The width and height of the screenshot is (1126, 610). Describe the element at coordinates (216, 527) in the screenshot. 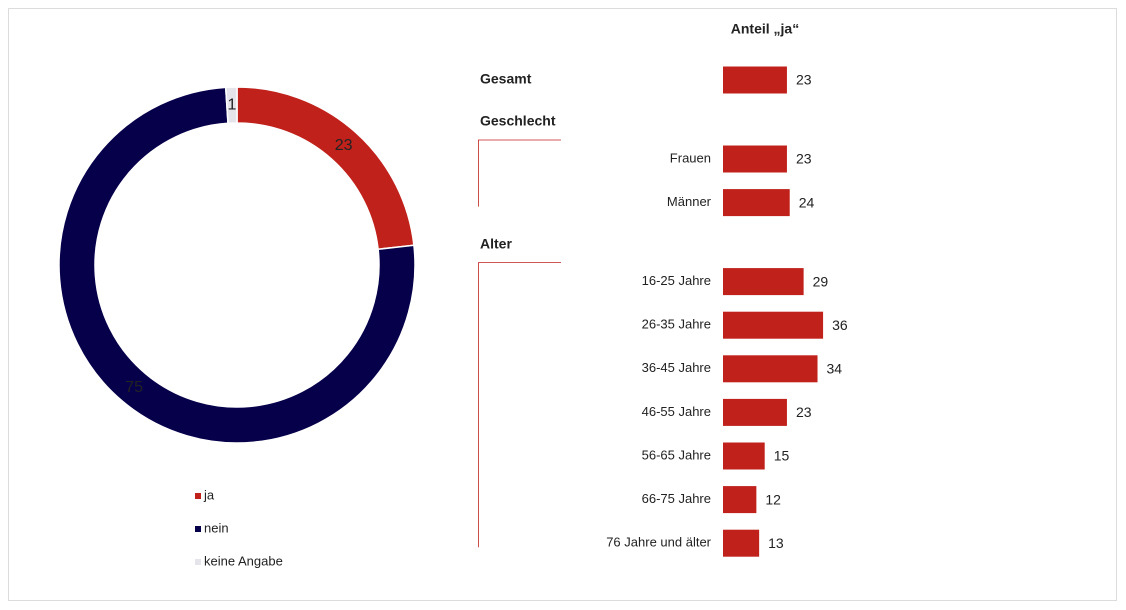

I see `legend-label: nein` at that location.